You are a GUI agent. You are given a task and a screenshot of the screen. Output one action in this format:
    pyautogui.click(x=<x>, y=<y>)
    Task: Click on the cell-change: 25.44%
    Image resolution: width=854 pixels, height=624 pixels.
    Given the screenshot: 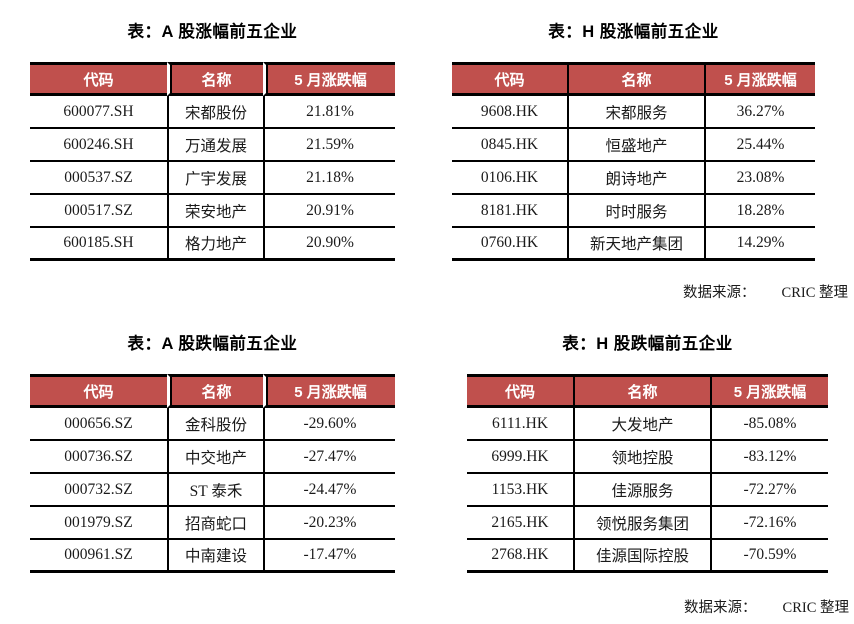 What is the action you would take?
    pyautogui.click(x=759, y=145)
    